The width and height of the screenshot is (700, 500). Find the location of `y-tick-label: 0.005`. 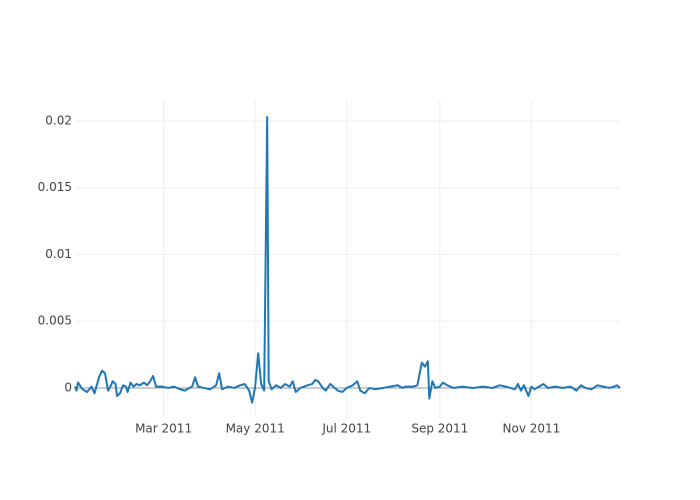

y-tick-label: 0.005 is located at coordinates (55, 321).